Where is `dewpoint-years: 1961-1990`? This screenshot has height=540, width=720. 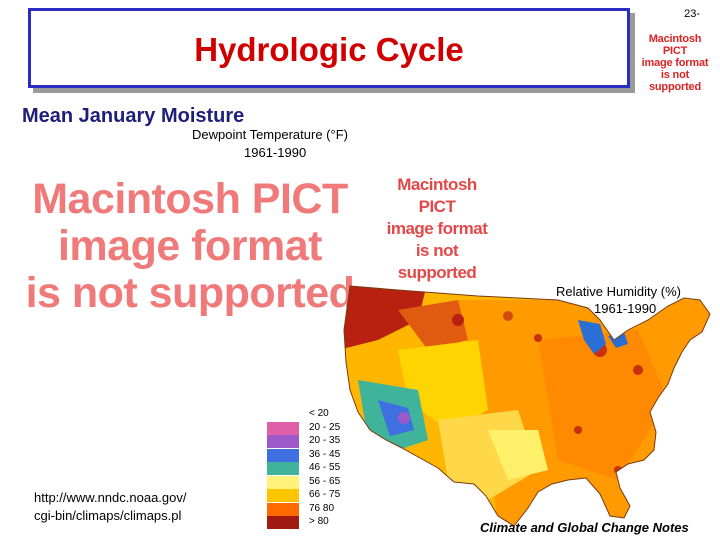 dewpoint-years: 1961-1990 is located at coordinates (275, 152).